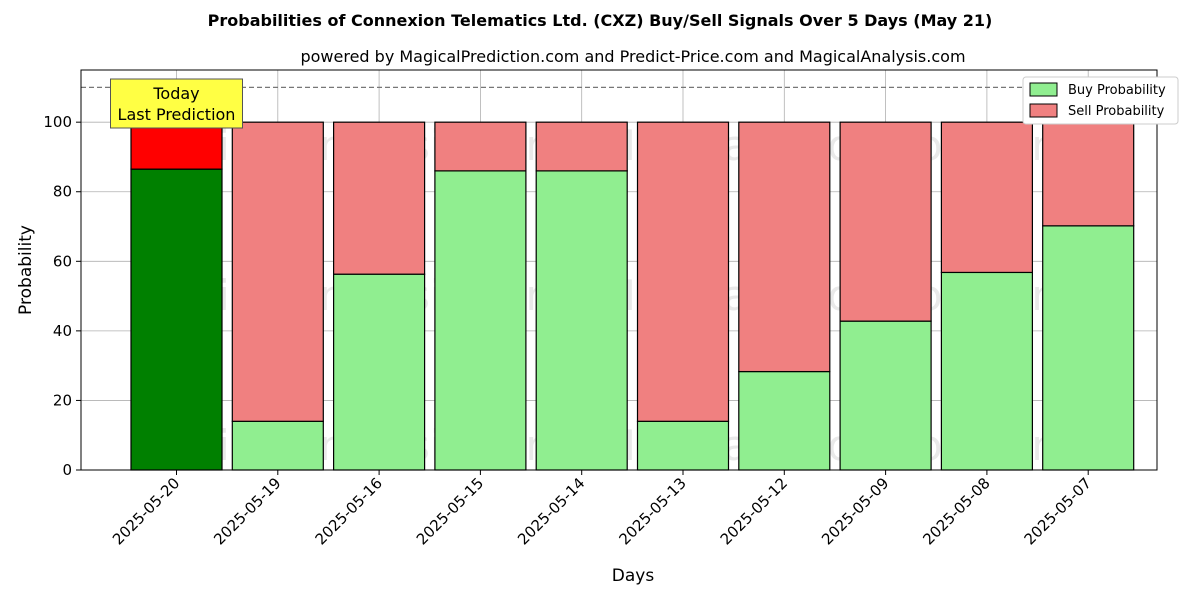  Describe the element at coordinates (146, 511) in the screenshot. I see `x-tick-label: 2025-05-20` at that location.